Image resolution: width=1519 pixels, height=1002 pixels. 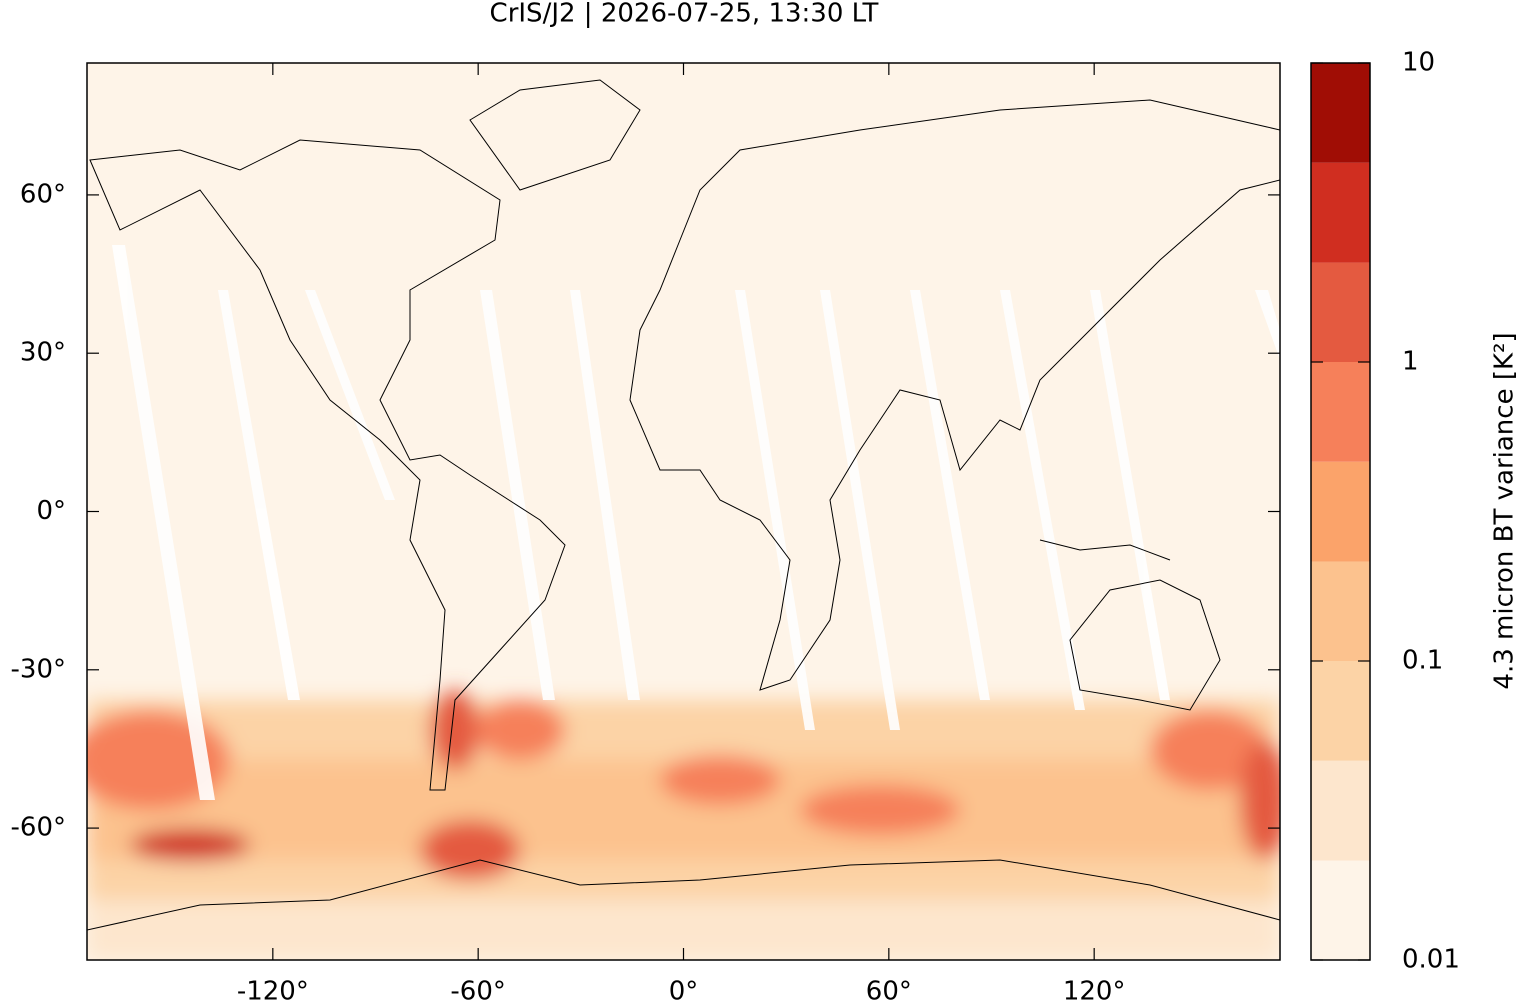 What do you see at coordinates (1431, 960) in the screenshot?
I see `colorbar-tick-label: 0.01` at bounding box center [1431, 960].